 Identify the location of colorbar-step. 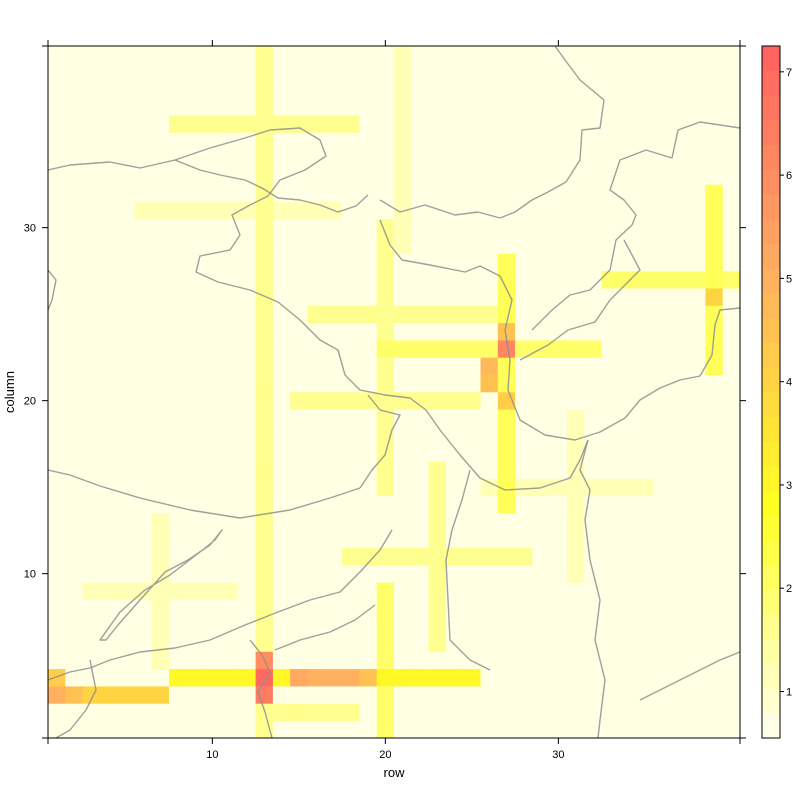
(771, 553).